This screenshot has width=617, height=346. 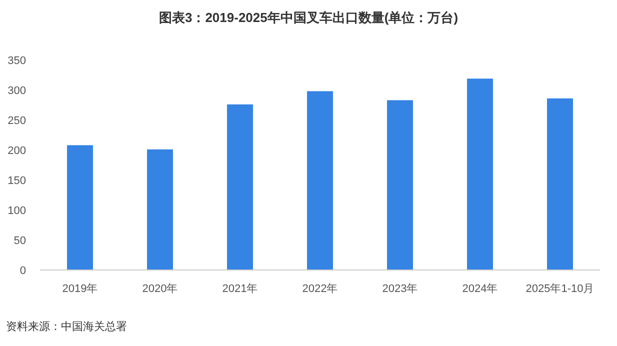 What do you see at coordinates (17, 211) in the screenshot?
I see `y-tick-label: 100` at bounding box center [17, 211].